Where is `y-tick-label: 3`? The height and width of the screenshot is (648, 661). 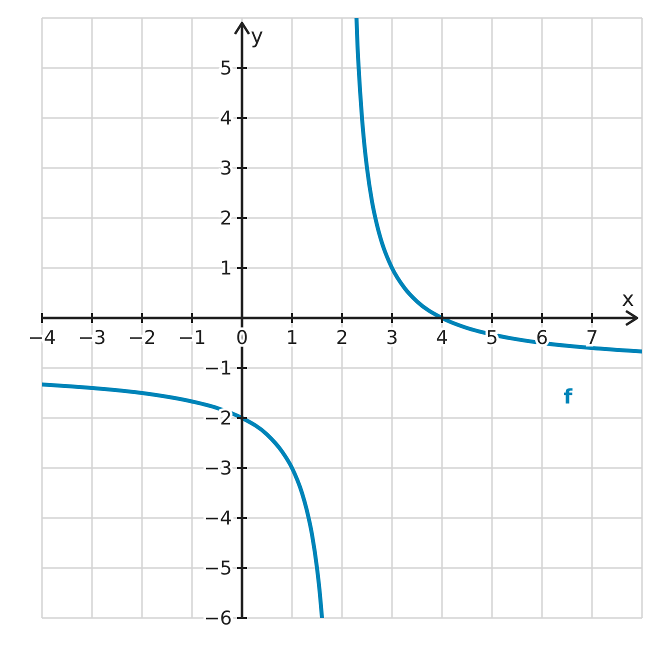
y-tick-label: 3 is located at coordinates (226, 169).